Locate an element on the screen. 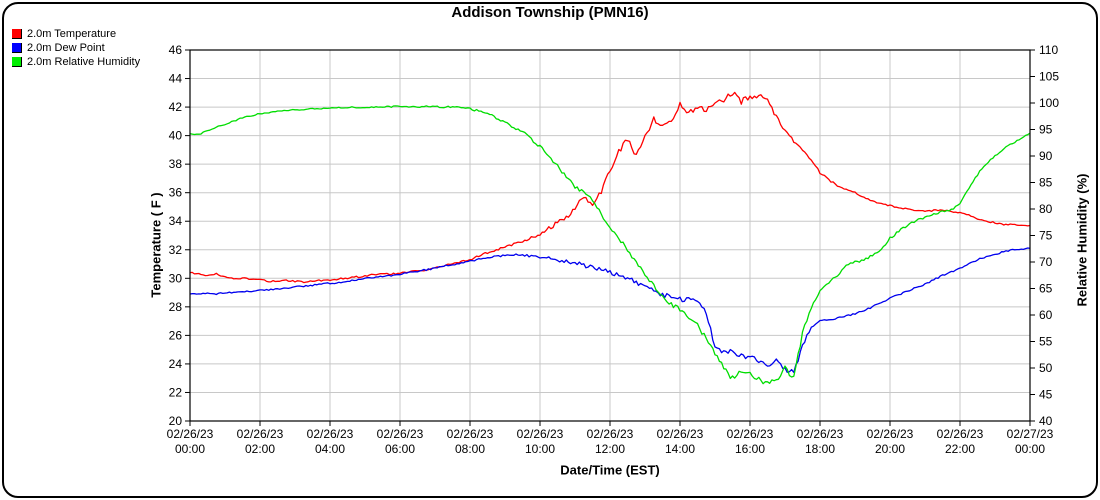  x-tick-time-label: 04:00 is located at coordinates (330, 449).